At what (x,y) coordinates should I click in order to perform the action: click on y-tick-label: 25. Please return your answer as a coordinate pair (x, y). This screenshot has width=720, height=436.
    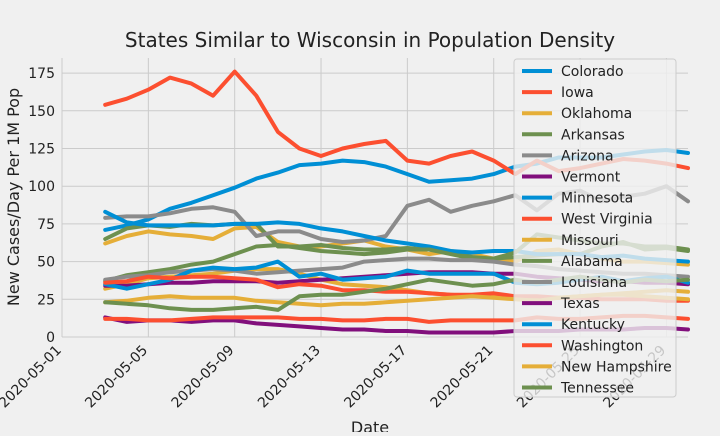
    Looking at the image, I should click on (46, 300).